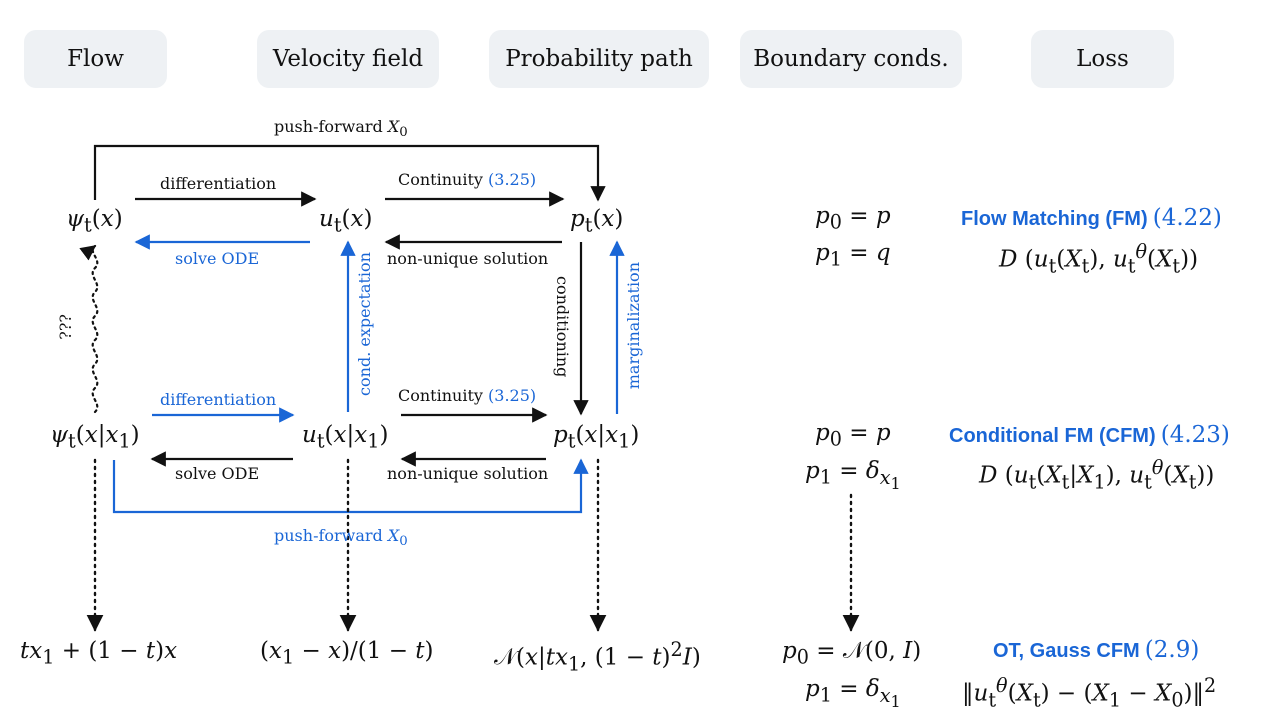  What do you see at coordinates (89, 329) in the screenshot?
I see `unknown-wavy-arrow` at bounding box center [89, 329].